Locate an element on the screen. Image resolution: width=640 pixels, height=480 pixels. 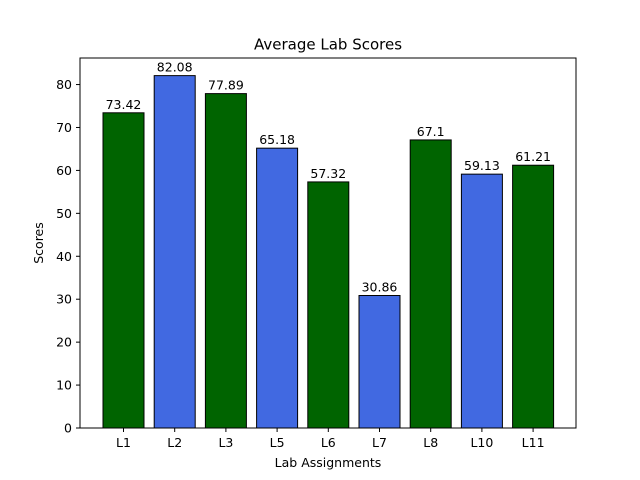
data-label-l3: 77.89 is located at coordinates (226, 85).